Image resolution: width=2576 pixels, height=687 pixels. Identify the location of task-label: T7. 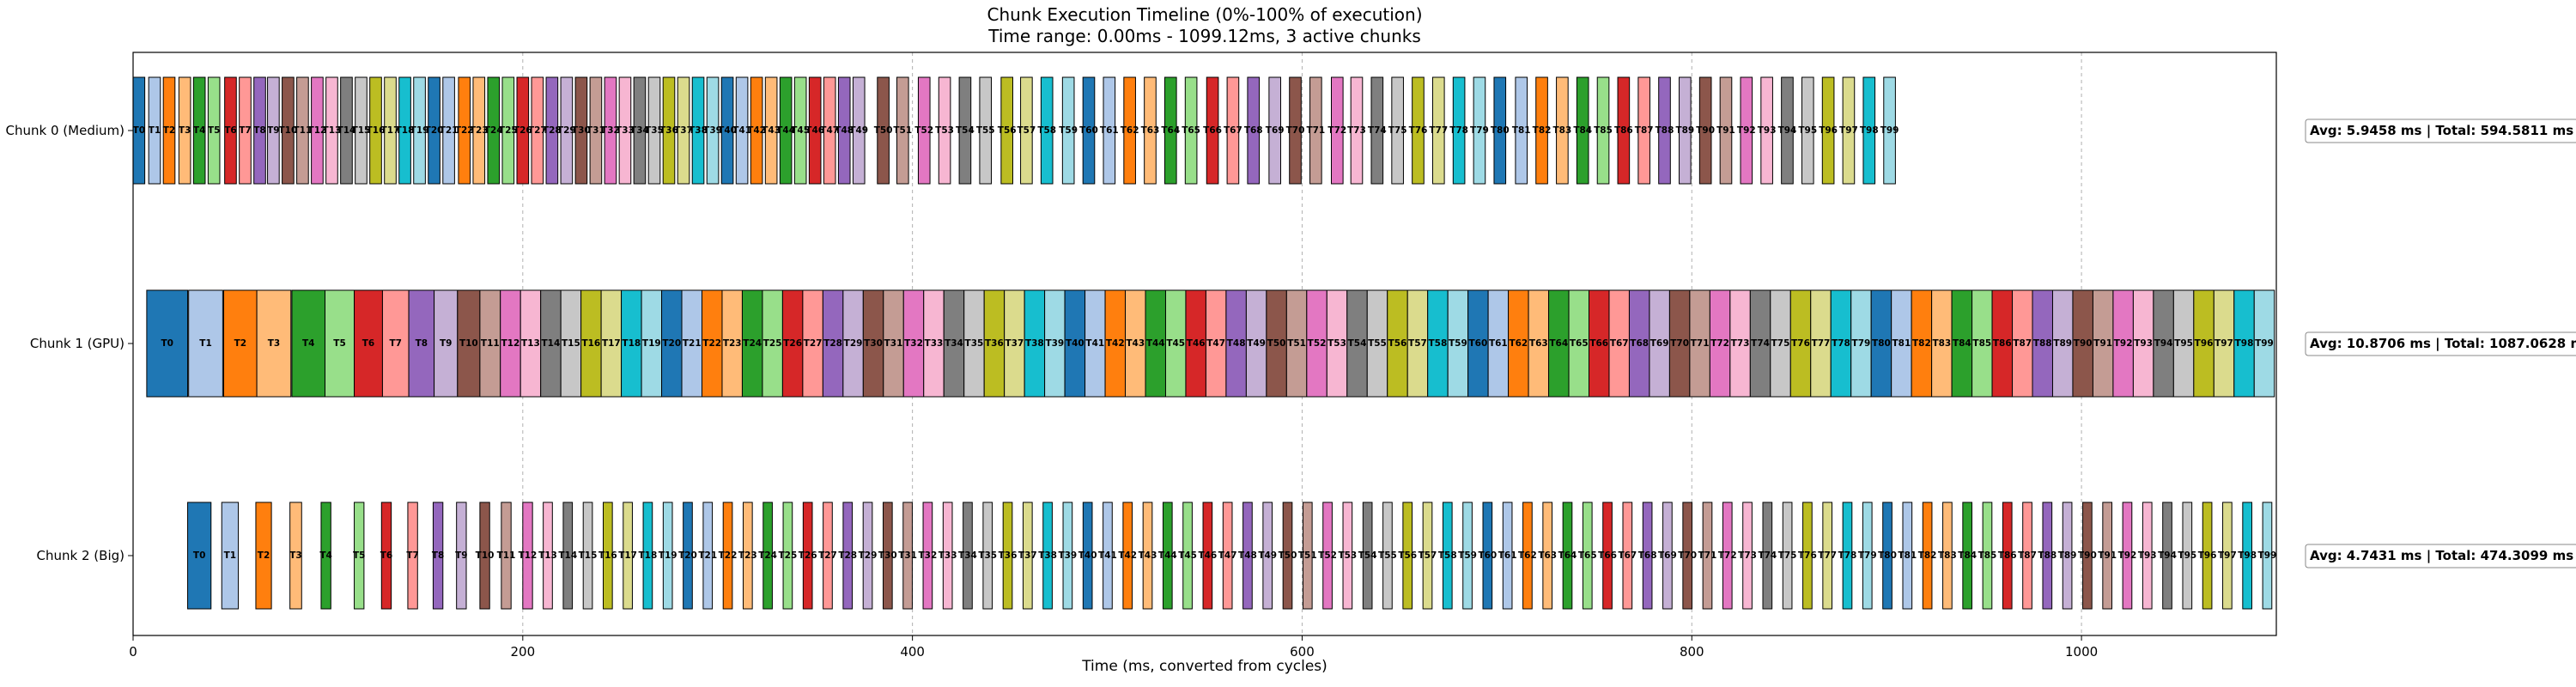
(396, 343).